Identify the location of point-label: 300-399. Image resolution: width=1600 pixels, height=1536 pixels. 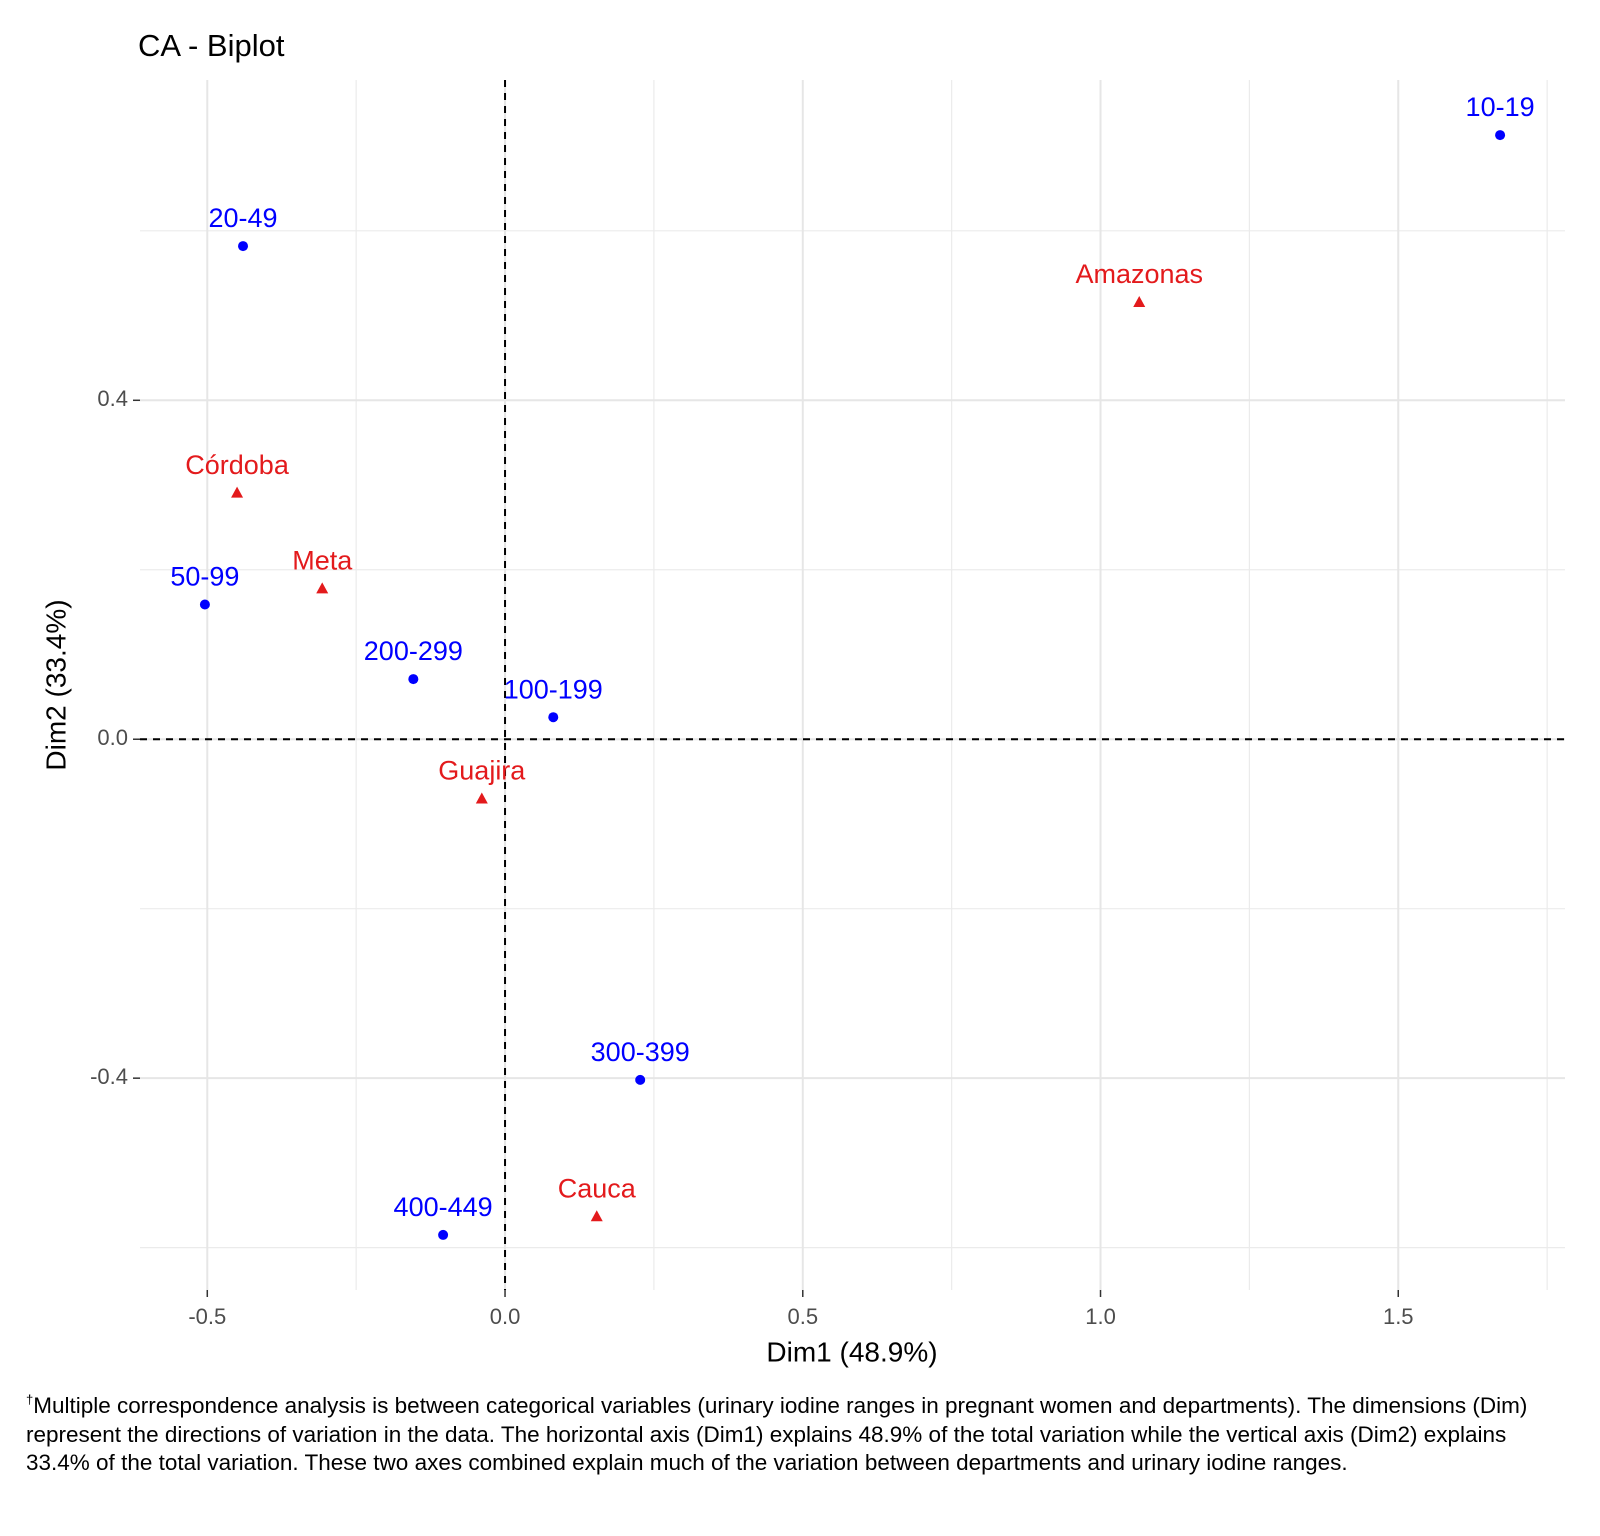
(640, 1052).